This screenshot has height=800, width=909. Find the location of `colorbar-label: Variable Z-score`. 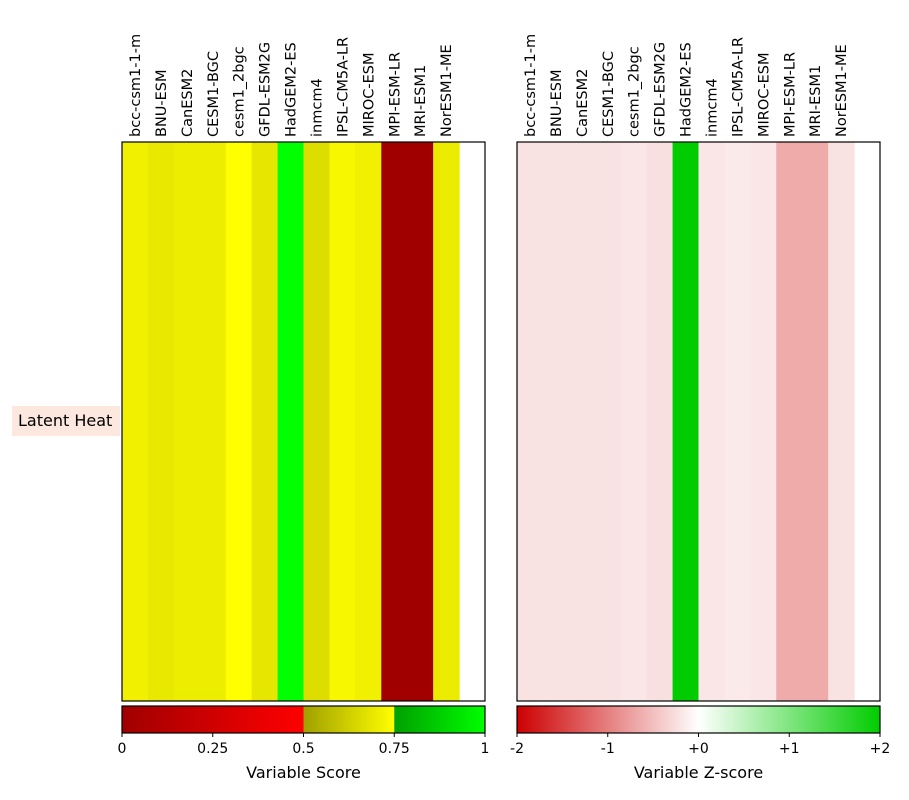

colorbar-label: Variable Z-score is located at coordinates (698, 772).